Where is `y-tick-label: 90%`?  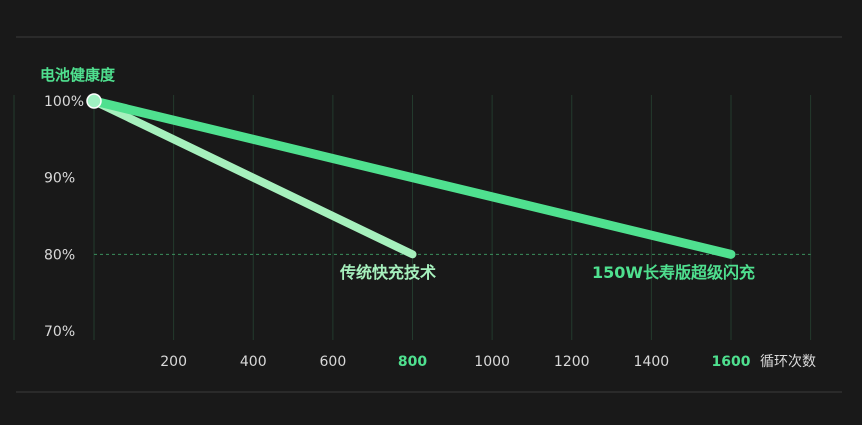 y-tick-label: 90% is located at coordinates (59, 179).